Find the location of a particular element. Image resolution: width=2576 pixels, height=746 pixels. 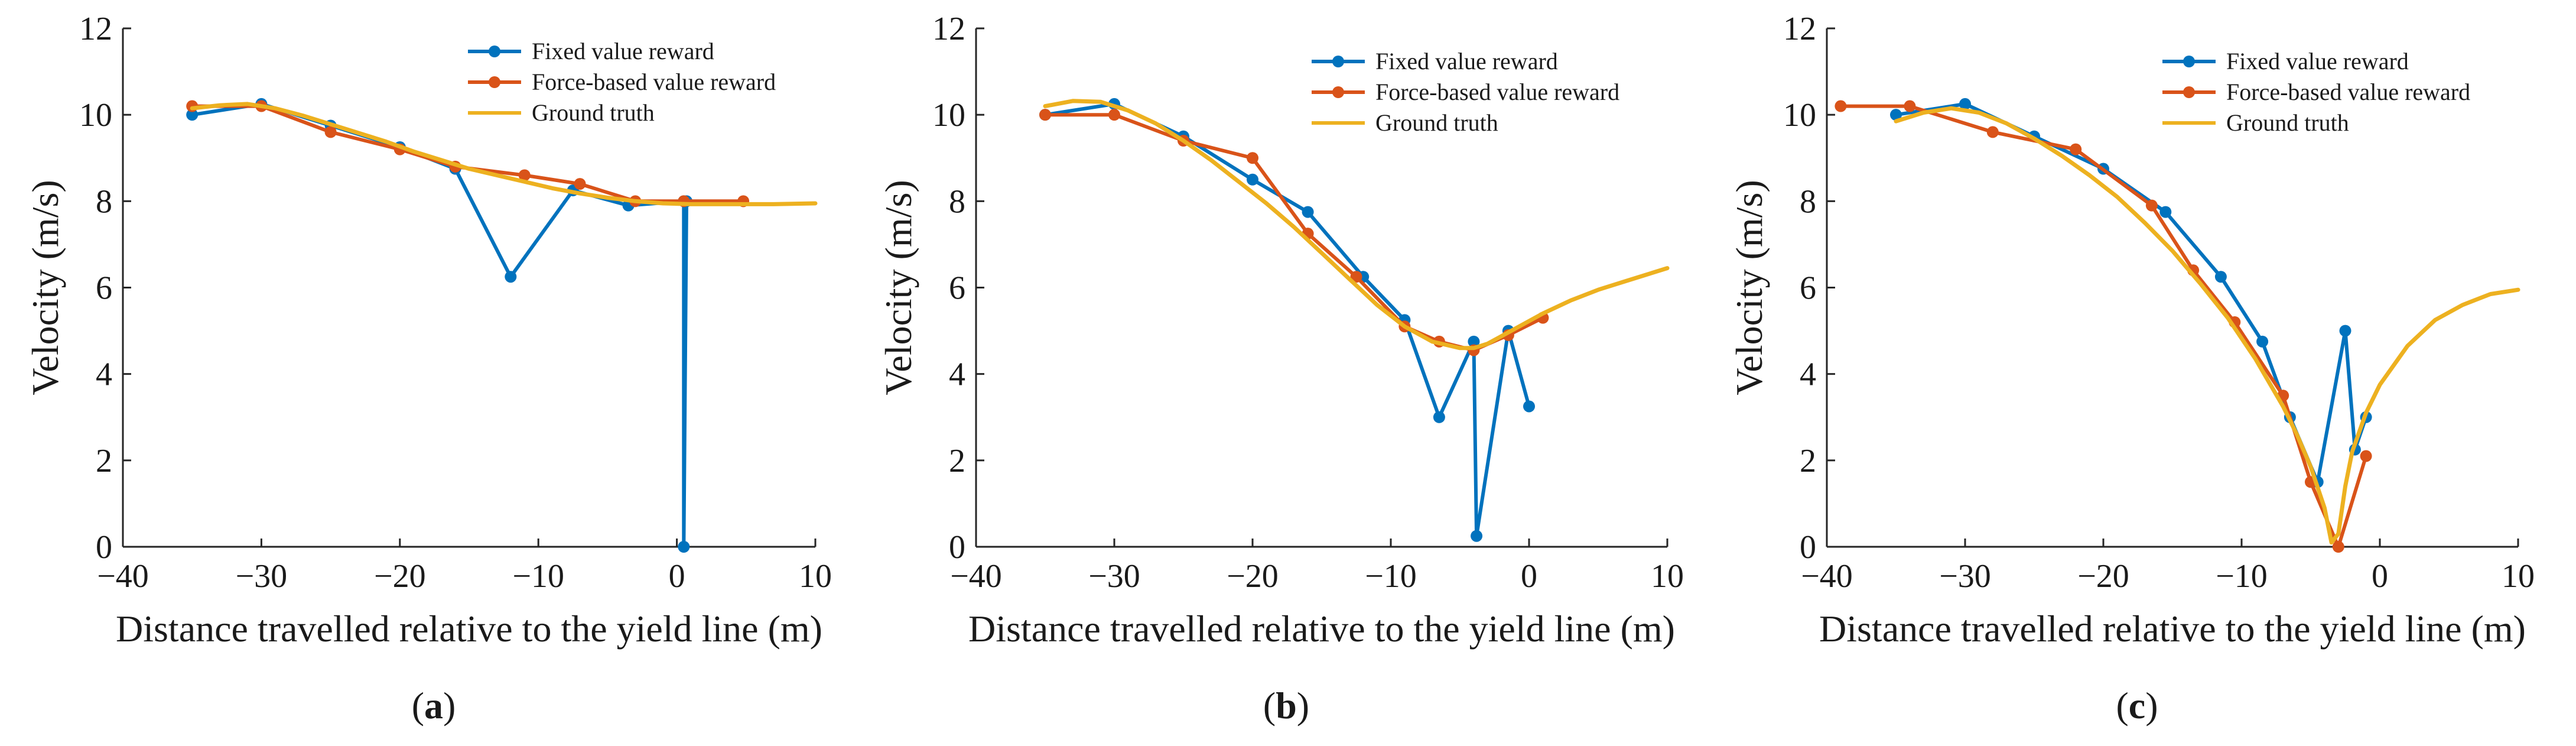

panel-caption: (c) is located at coordinates (2137, 705).